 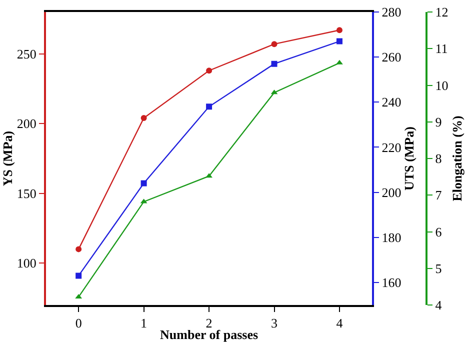 I want to click on y3-tick-label: 4, so click(x=438, y=305).